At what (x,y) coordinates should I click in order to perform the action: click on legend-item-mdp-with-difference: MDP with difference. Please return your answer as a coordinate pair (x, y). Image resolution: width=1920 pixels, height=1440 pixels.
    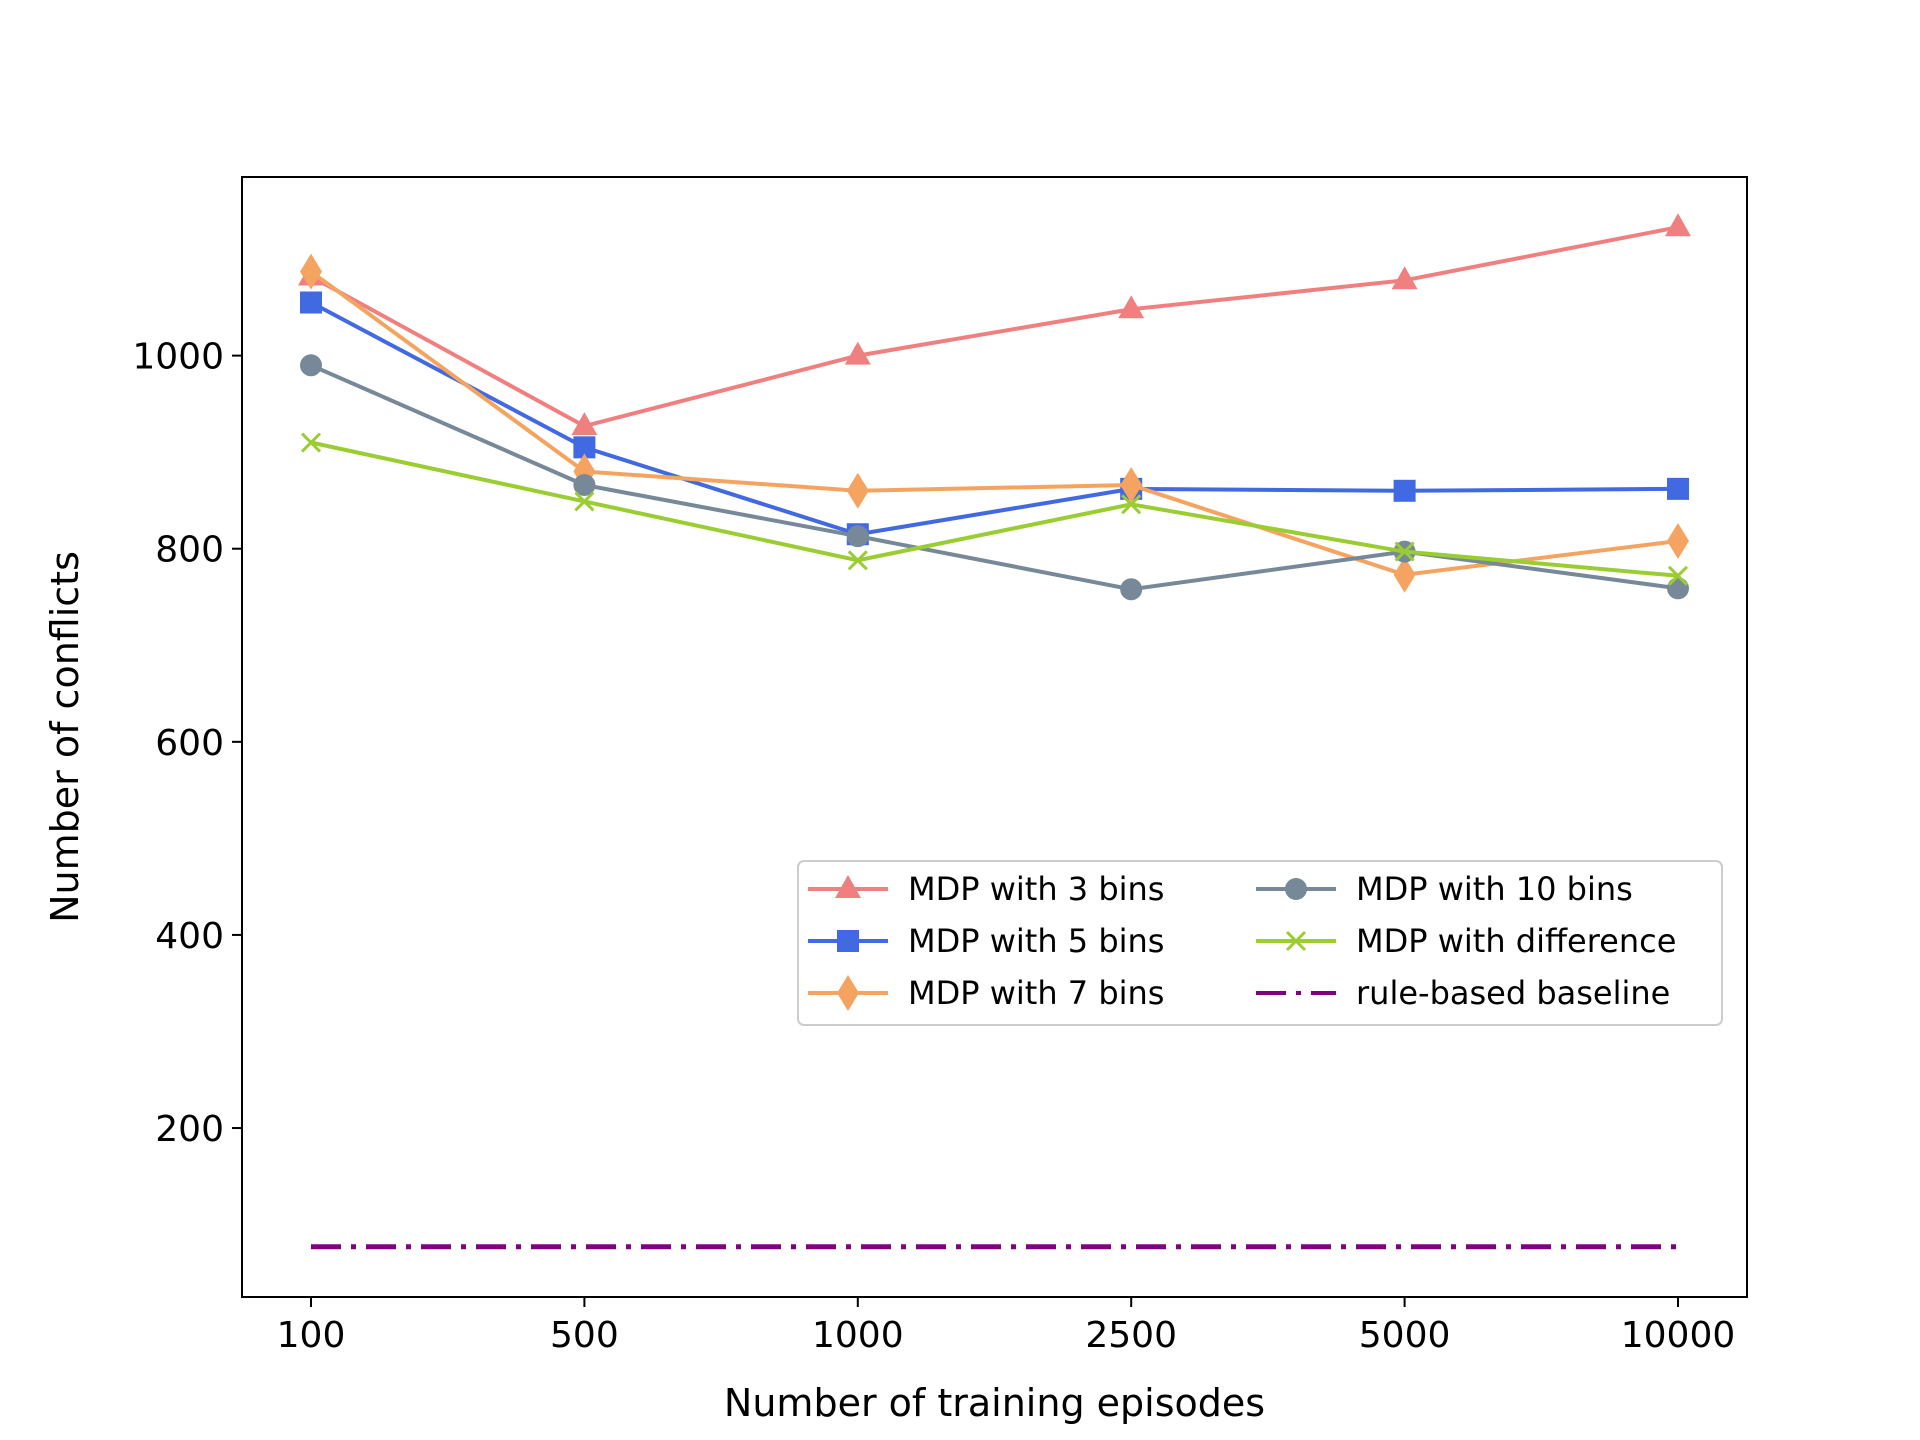
    Looking at the image, I should click on (1466, 941).